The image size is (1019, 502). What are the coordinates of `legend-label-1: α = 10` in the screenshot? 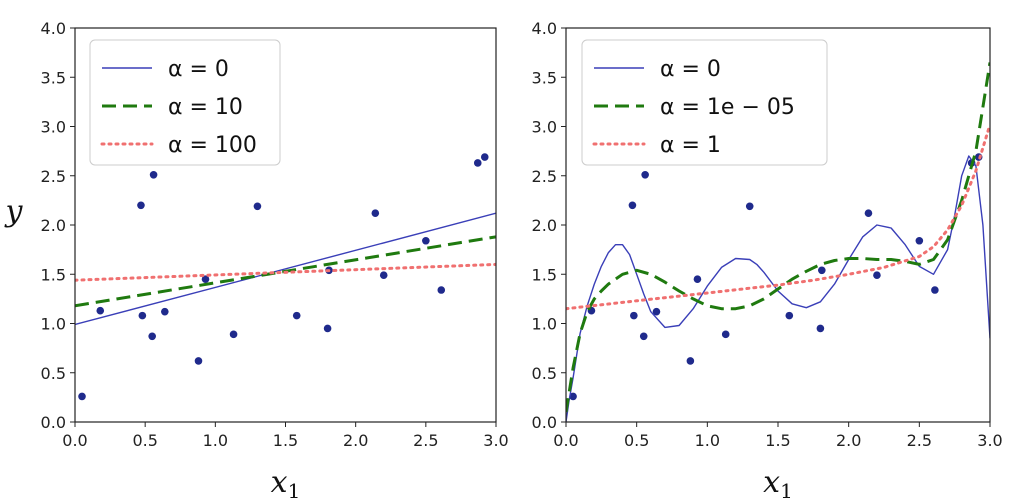 It's located at (205, 107).